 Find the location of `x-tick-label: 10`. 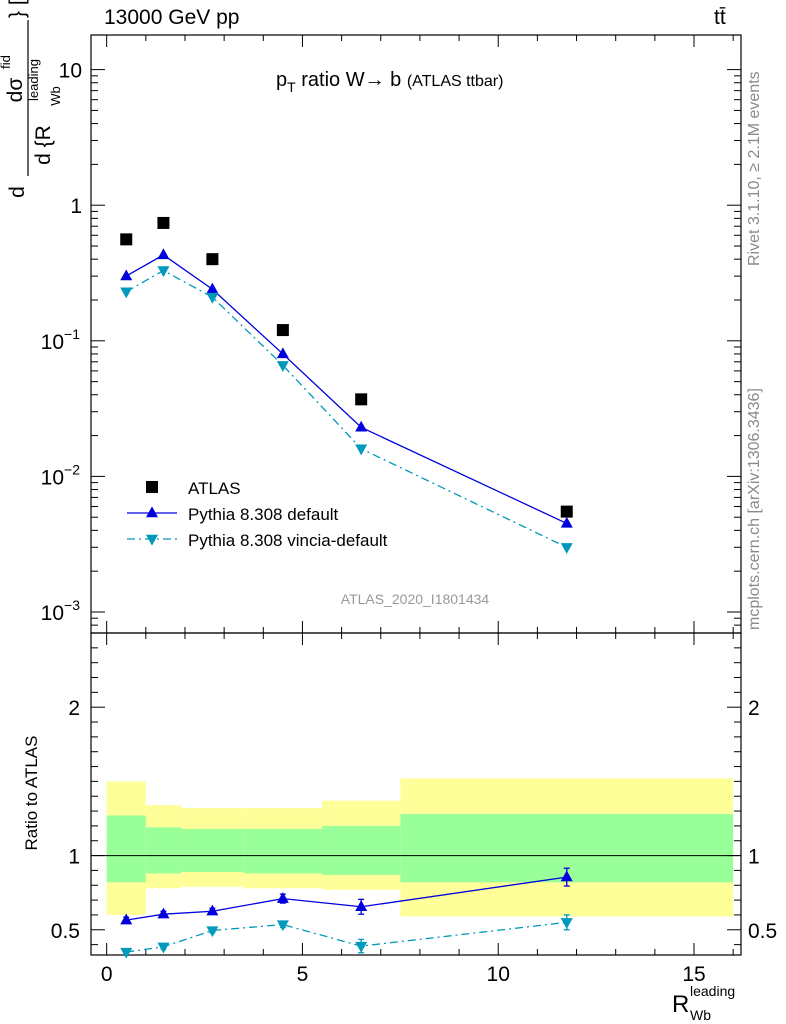

x-tick-label: 10 is located at coordinates (498, 974).